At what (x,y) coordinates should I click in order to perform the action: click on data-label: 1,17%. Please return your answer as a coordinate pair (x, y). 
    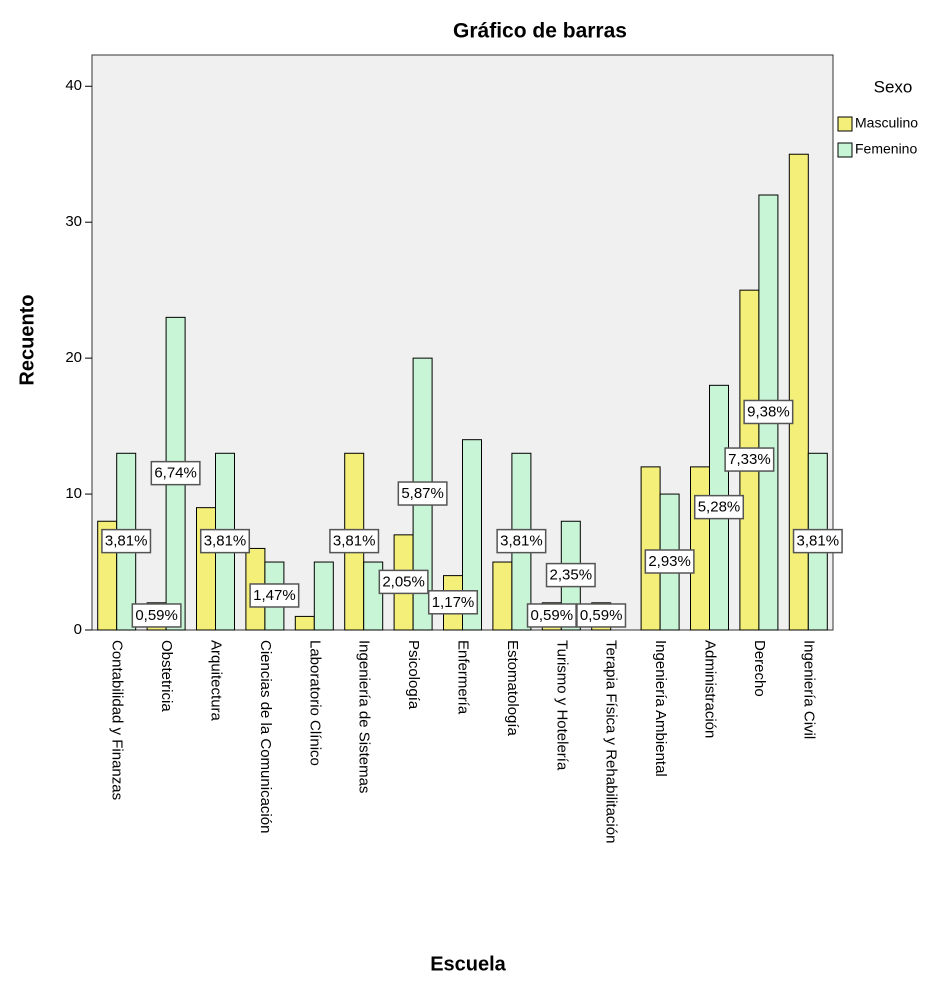
    Looking at the image, I should click on (453, 602).